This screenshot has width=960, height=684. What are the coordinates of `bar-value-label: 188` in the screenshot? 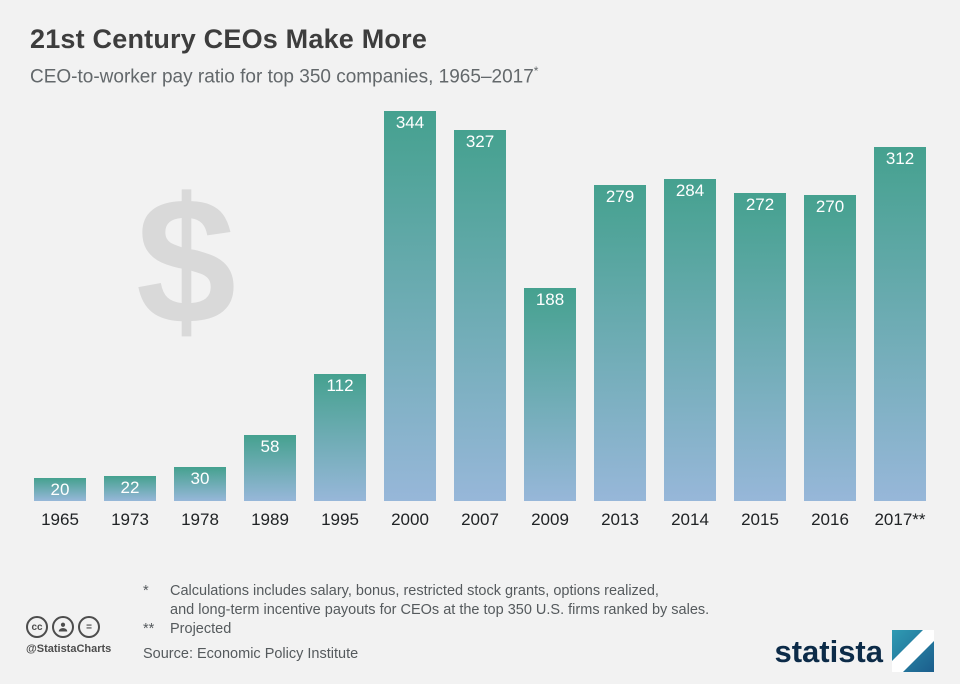 It's located at (550, 299).